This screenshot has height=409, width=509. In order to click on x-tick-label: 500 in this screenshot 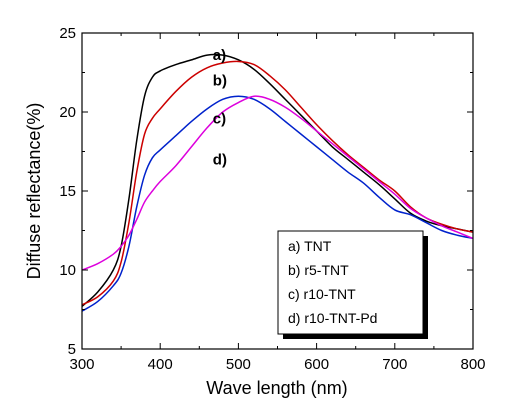, I will do `click(238, 364)`.